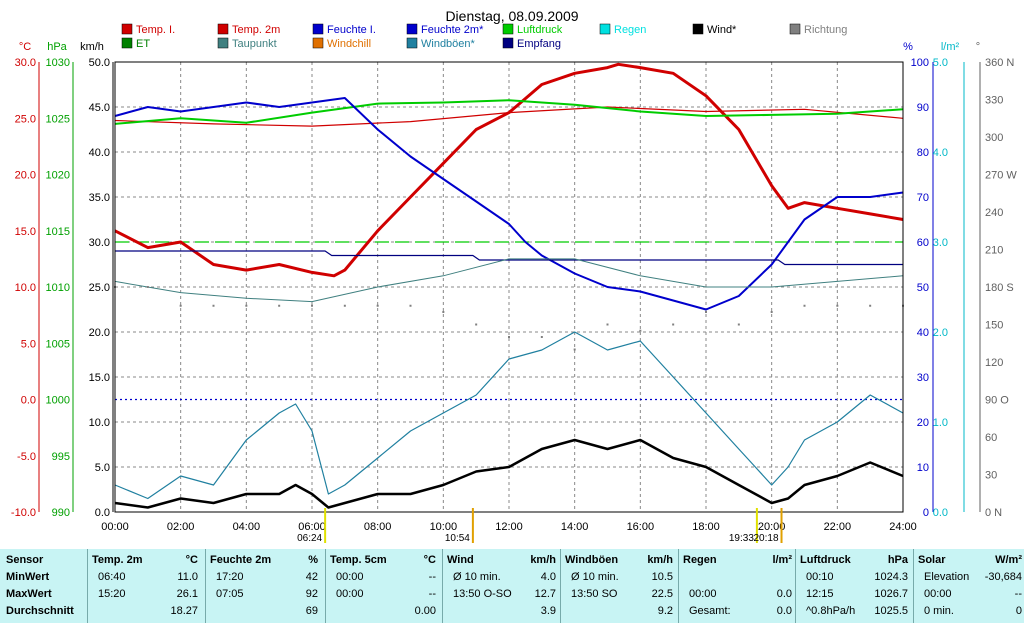  Describe the element at coordinates (706, 527) in the screenshot. I see `x-tick-label: 18:00` at that location.